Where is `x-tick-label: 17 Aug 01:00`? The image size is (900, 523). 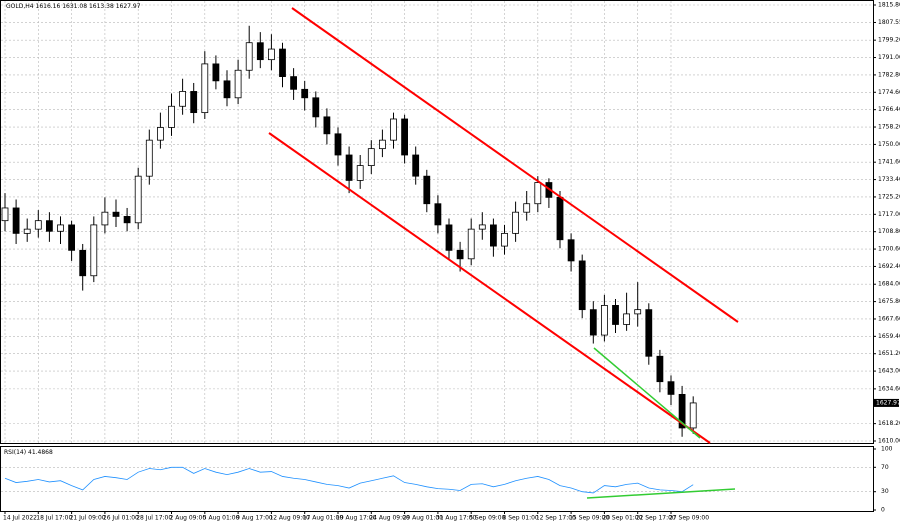
x-tick-label: 17 Aug 01:00 is located at coordinates (323, 518).